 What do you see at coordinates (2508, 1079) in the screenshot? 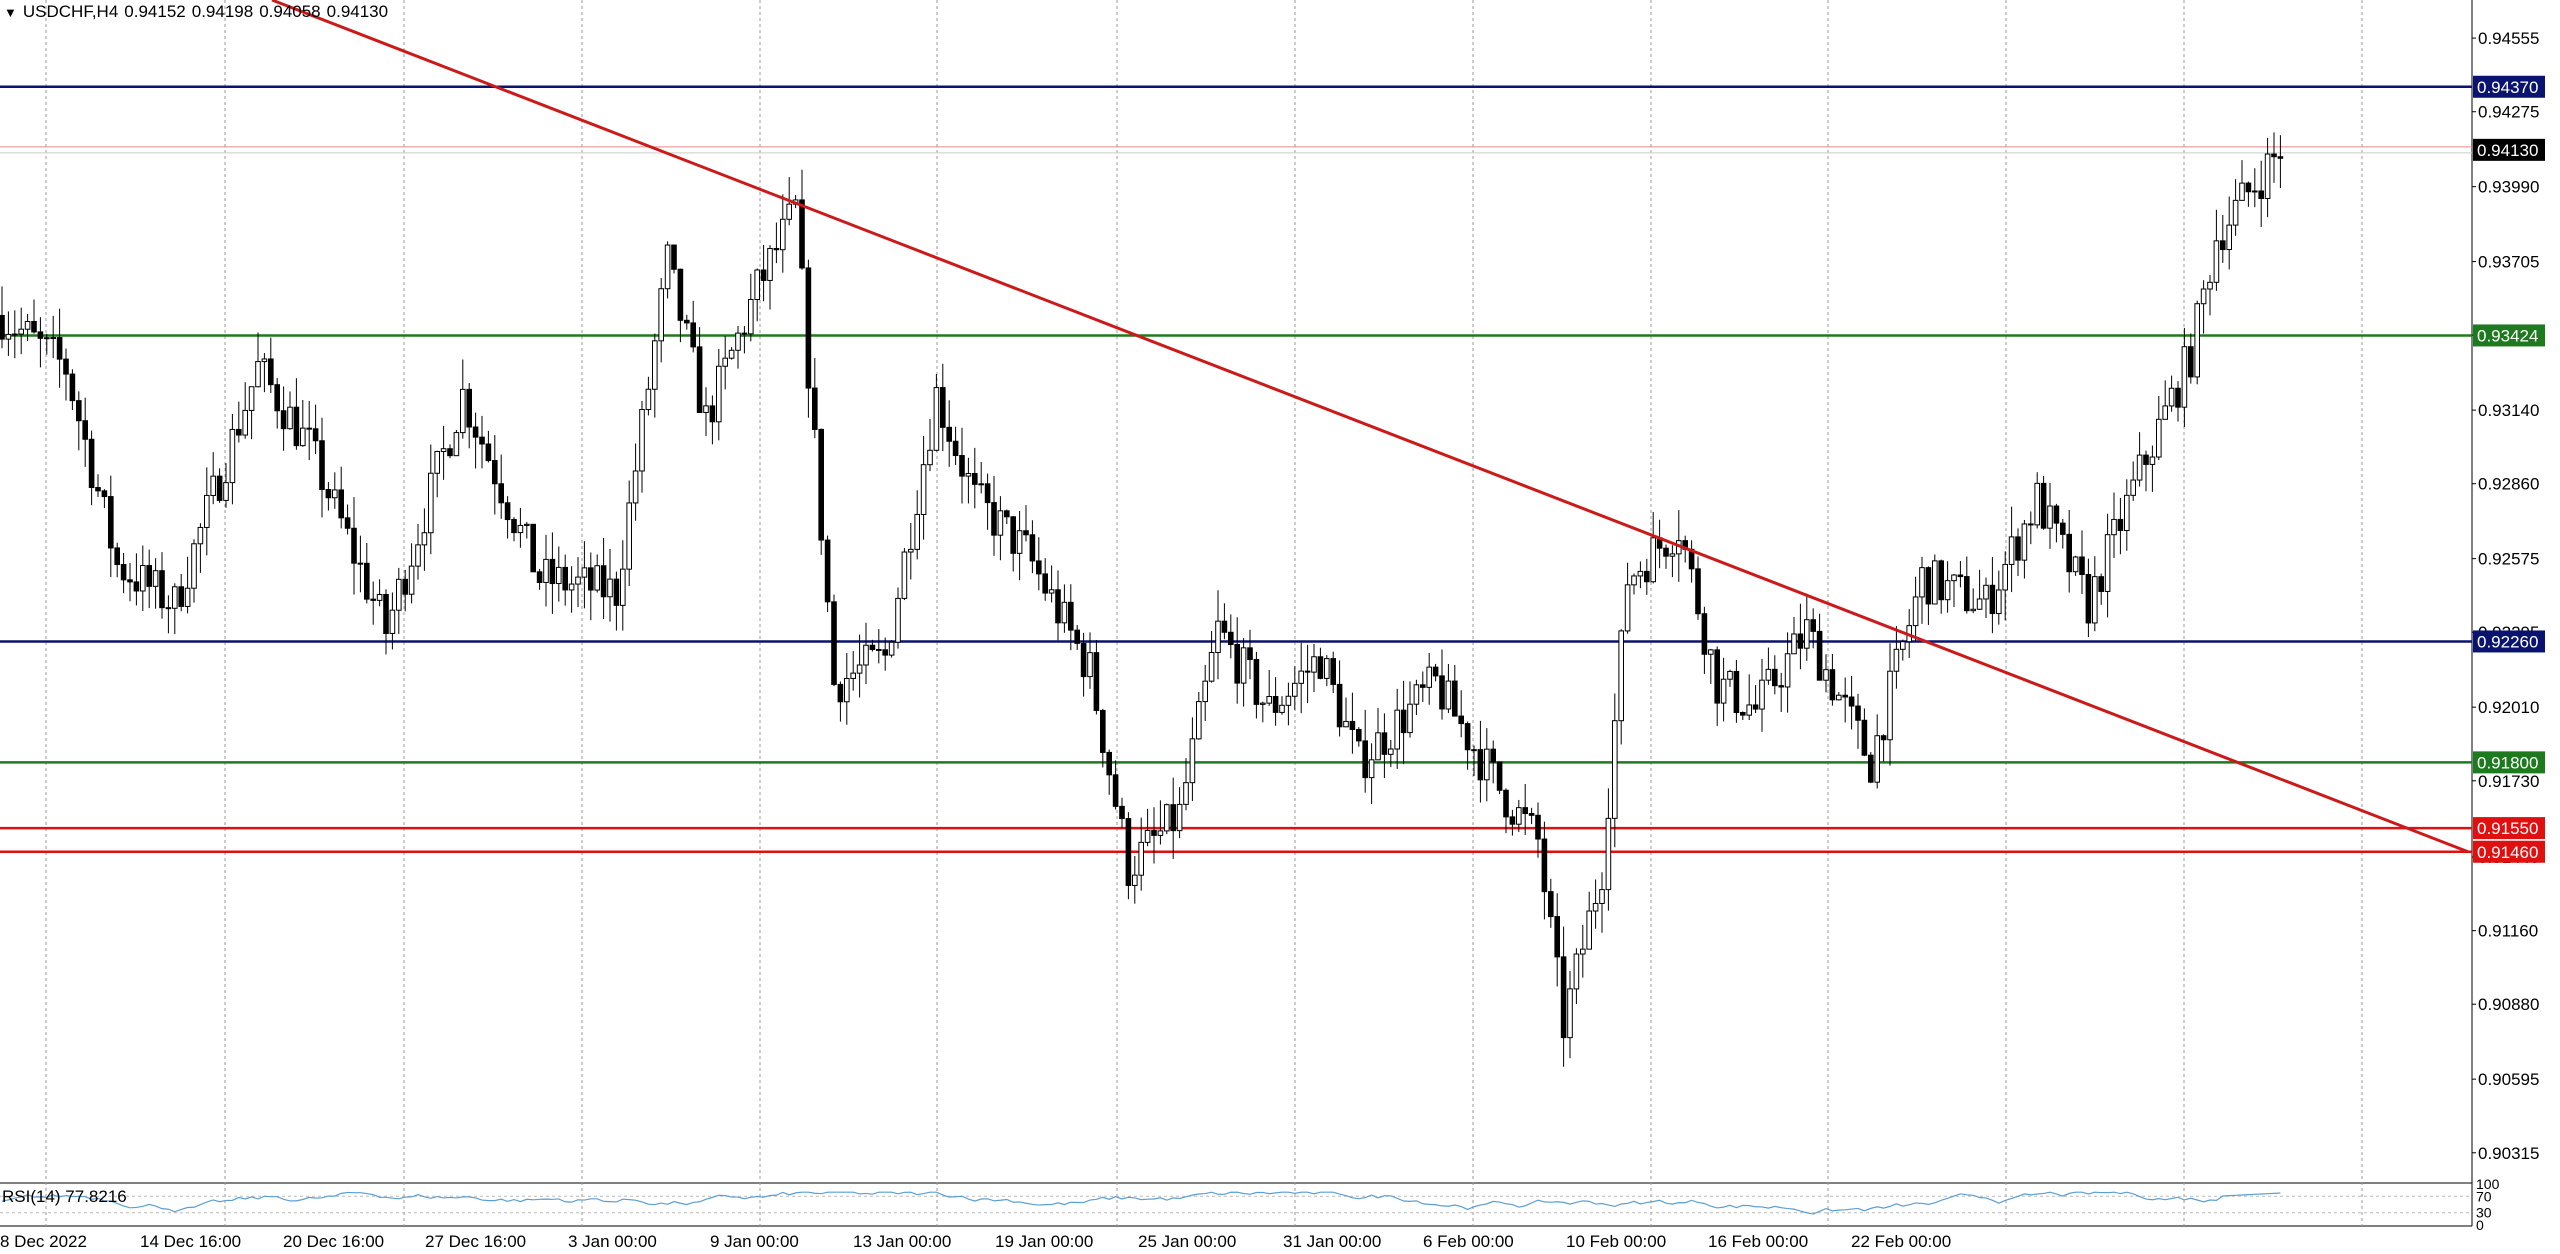
I see `y-tick-label: 0.90595` at bounding box center [2508, 1079].